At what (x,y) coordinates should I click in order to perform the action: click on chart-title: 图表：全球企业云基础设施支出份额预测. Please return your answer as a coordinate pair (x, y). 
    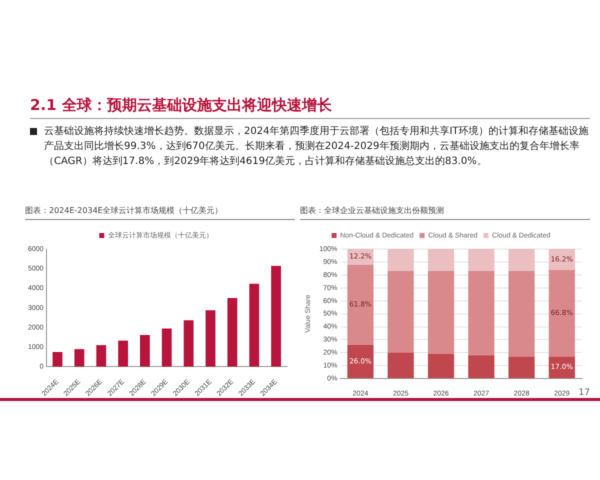
    Looking at the image, I should click on (445, 212).